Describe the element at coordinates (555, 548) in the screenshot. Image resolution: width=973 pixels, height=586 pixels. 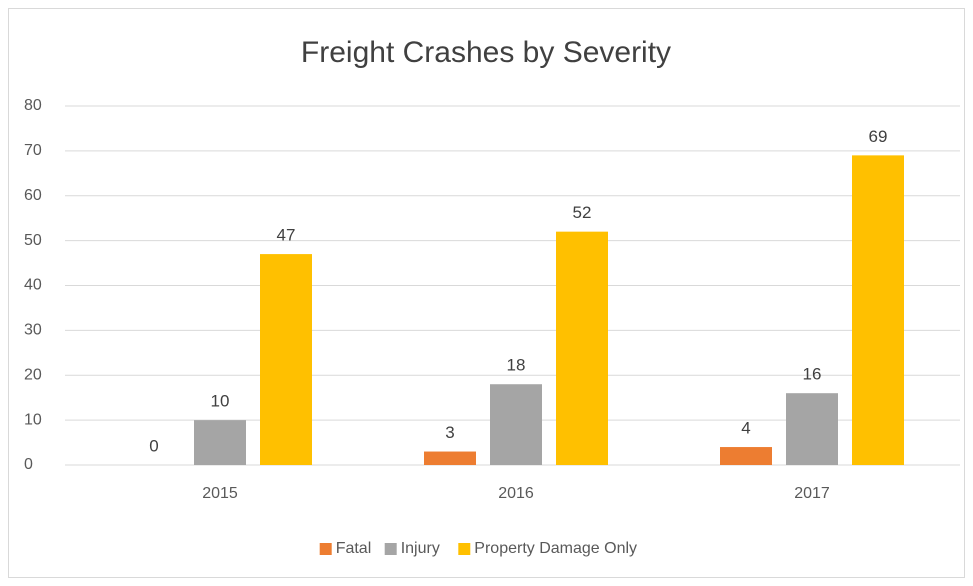
I see `legend-label: Property Damage Only` at that location.